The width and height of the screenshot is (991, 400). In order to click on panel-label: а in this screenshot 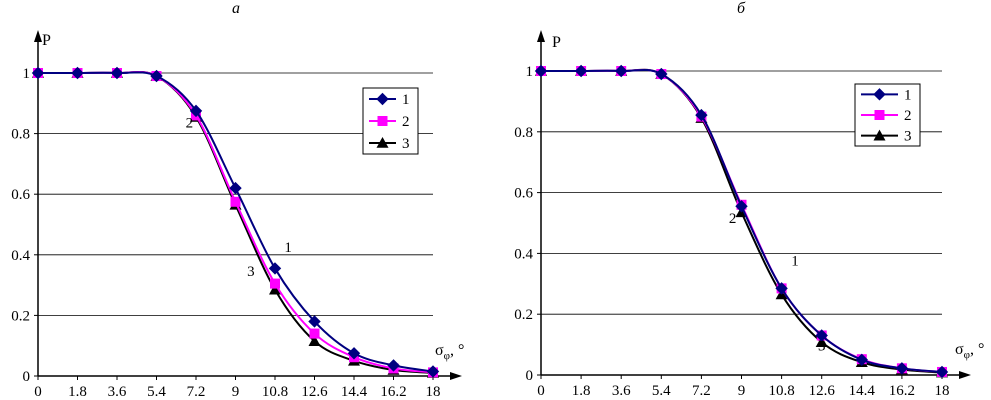, I will do `click(236, 8)`.